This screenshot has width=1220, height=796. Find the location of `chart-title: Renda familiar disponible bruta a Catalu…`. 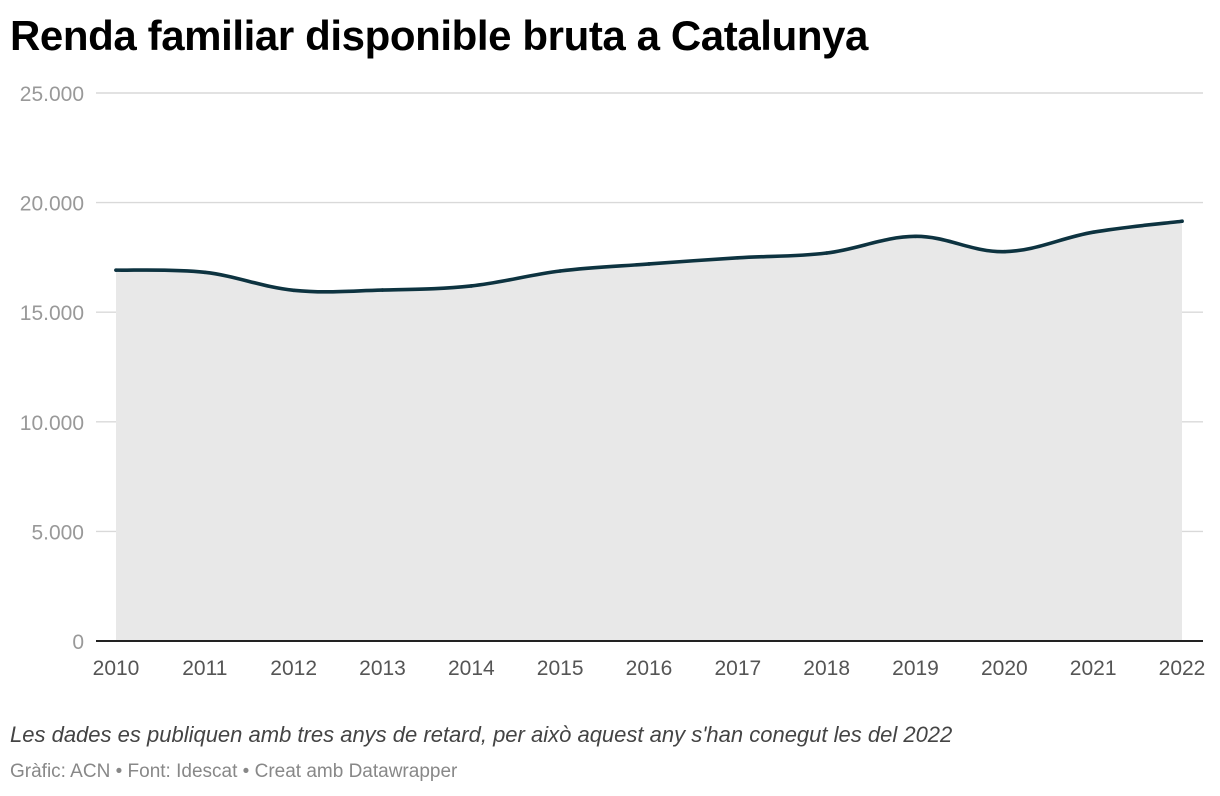

chart-title: Renda familiar disponible bruta a Catalu… is located at coordinates (439, 35).